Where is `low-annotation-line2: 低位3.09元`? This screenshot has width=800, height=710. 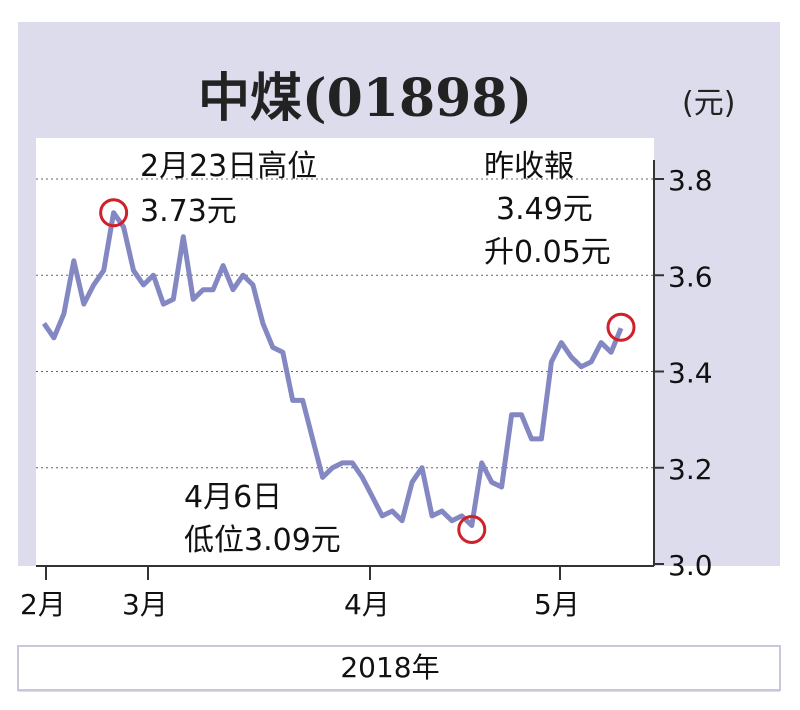
low-annotation-line2: 低位3.09元 is located at coordinates (262, 540).